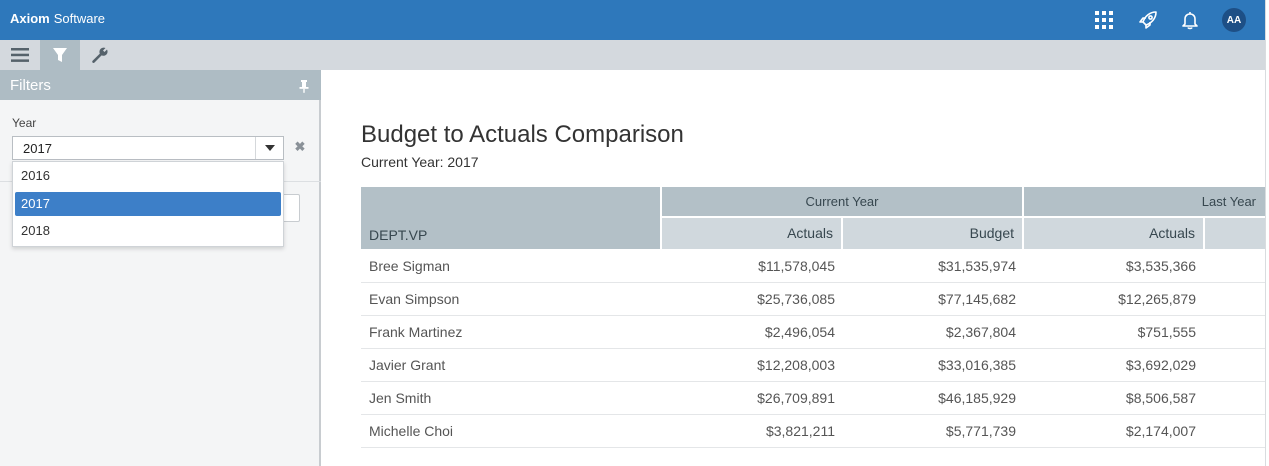 This screenshot has height=466, width=1269. Describe the element at coordinates (842, 201) in the screenshot. I see `group-header-current-year: Current Year` at that location.